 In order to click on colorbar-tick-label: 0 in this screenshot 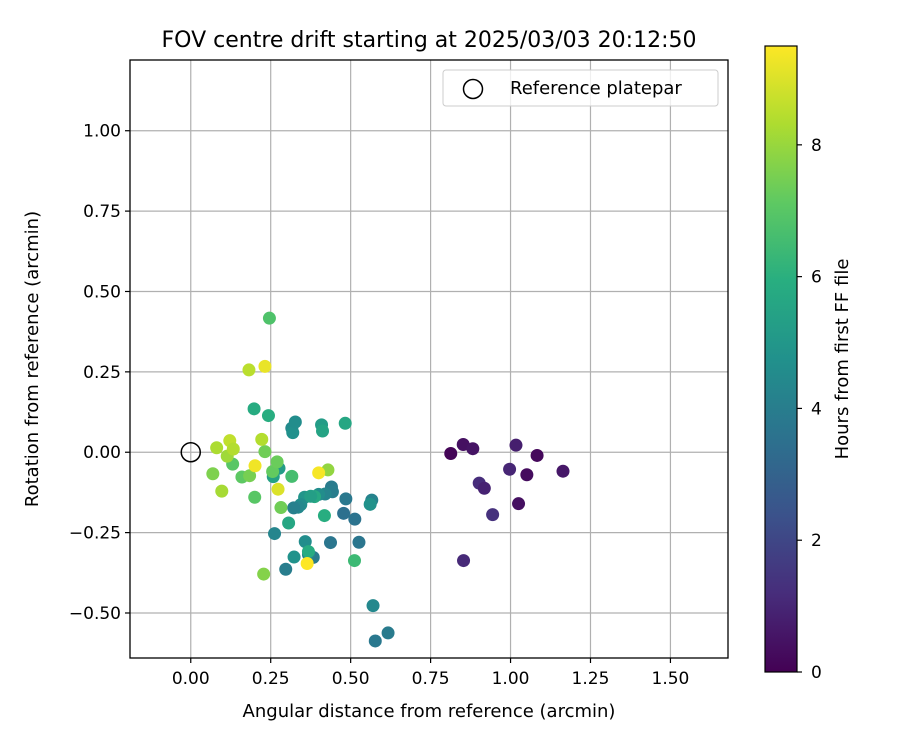, I will do `click(816, 673)`.